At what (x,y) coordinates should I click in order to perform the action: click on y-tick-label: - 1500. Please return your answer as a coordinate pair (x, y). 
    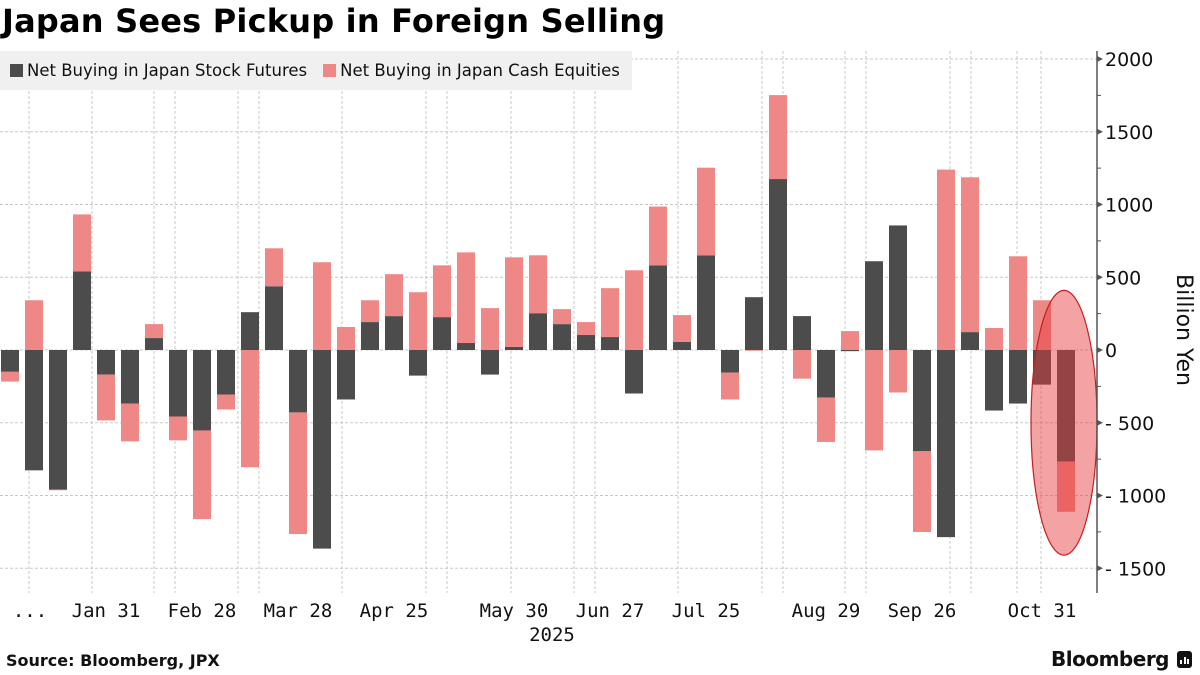
    Looking at the image, I should click on (1135, 569).